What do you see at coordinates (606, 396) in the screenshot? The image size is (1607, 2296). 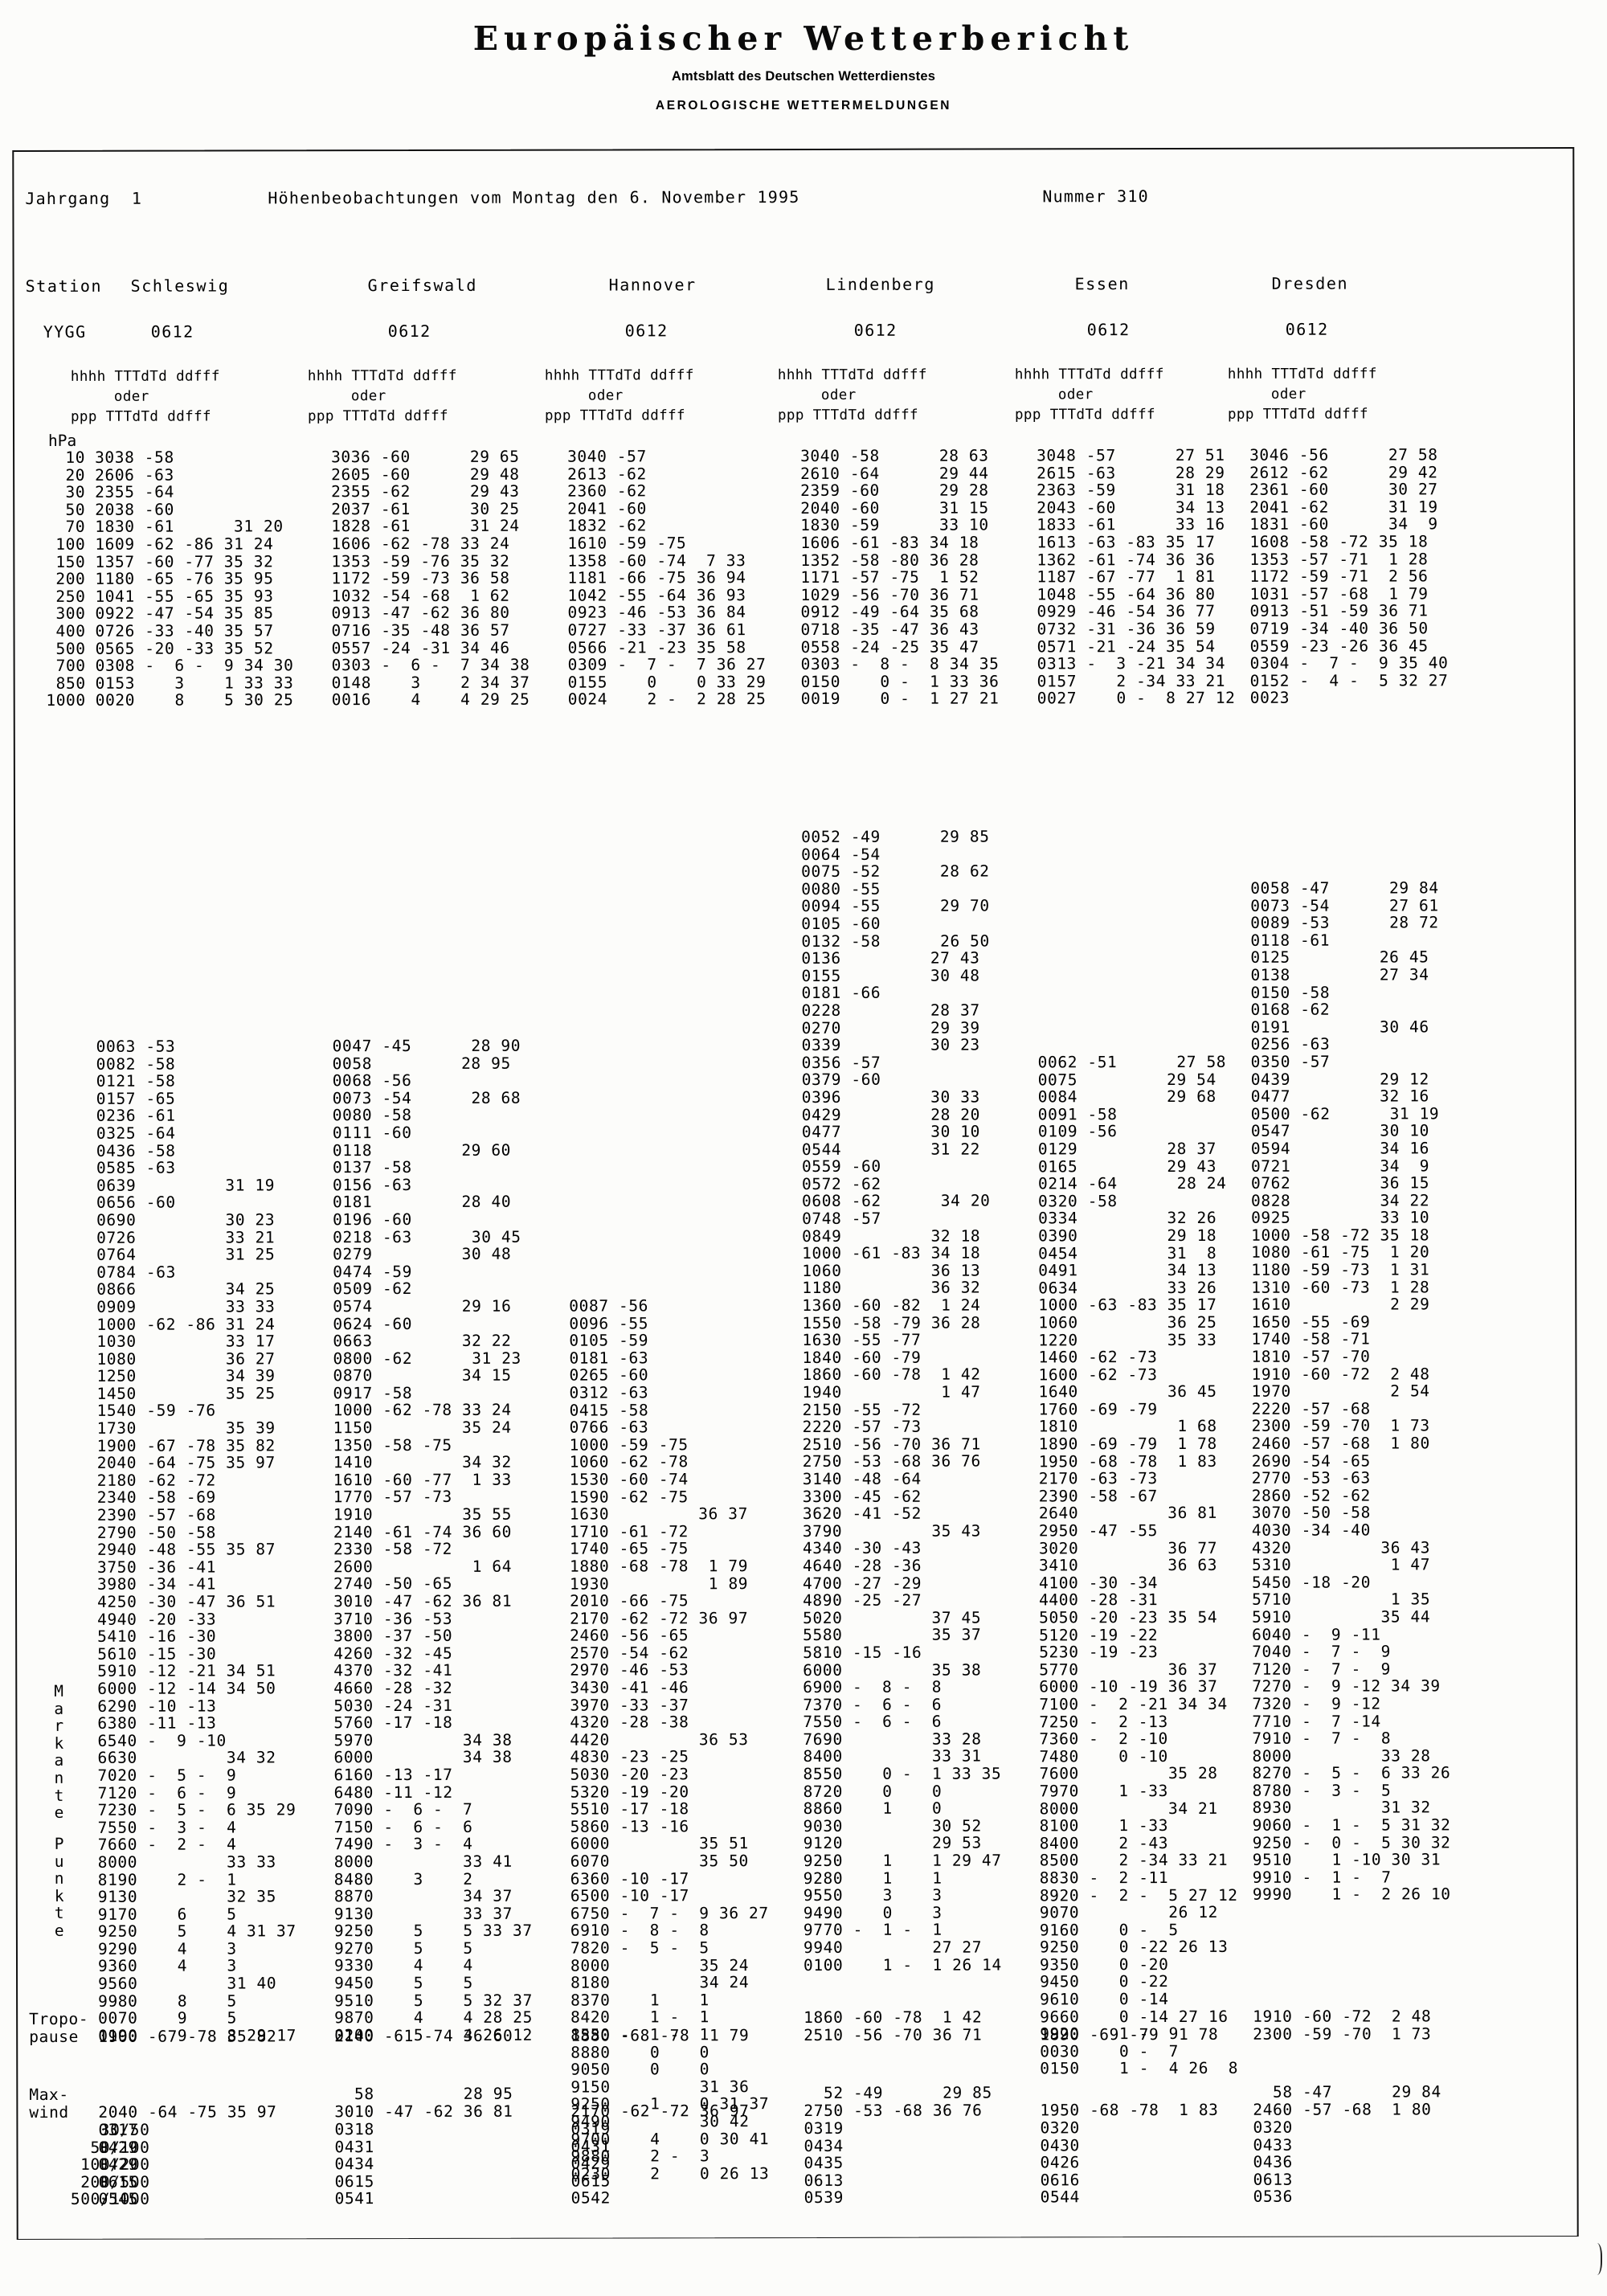 I see `colhdr-hannover-l2: oder` at bounding box center [606, 396].